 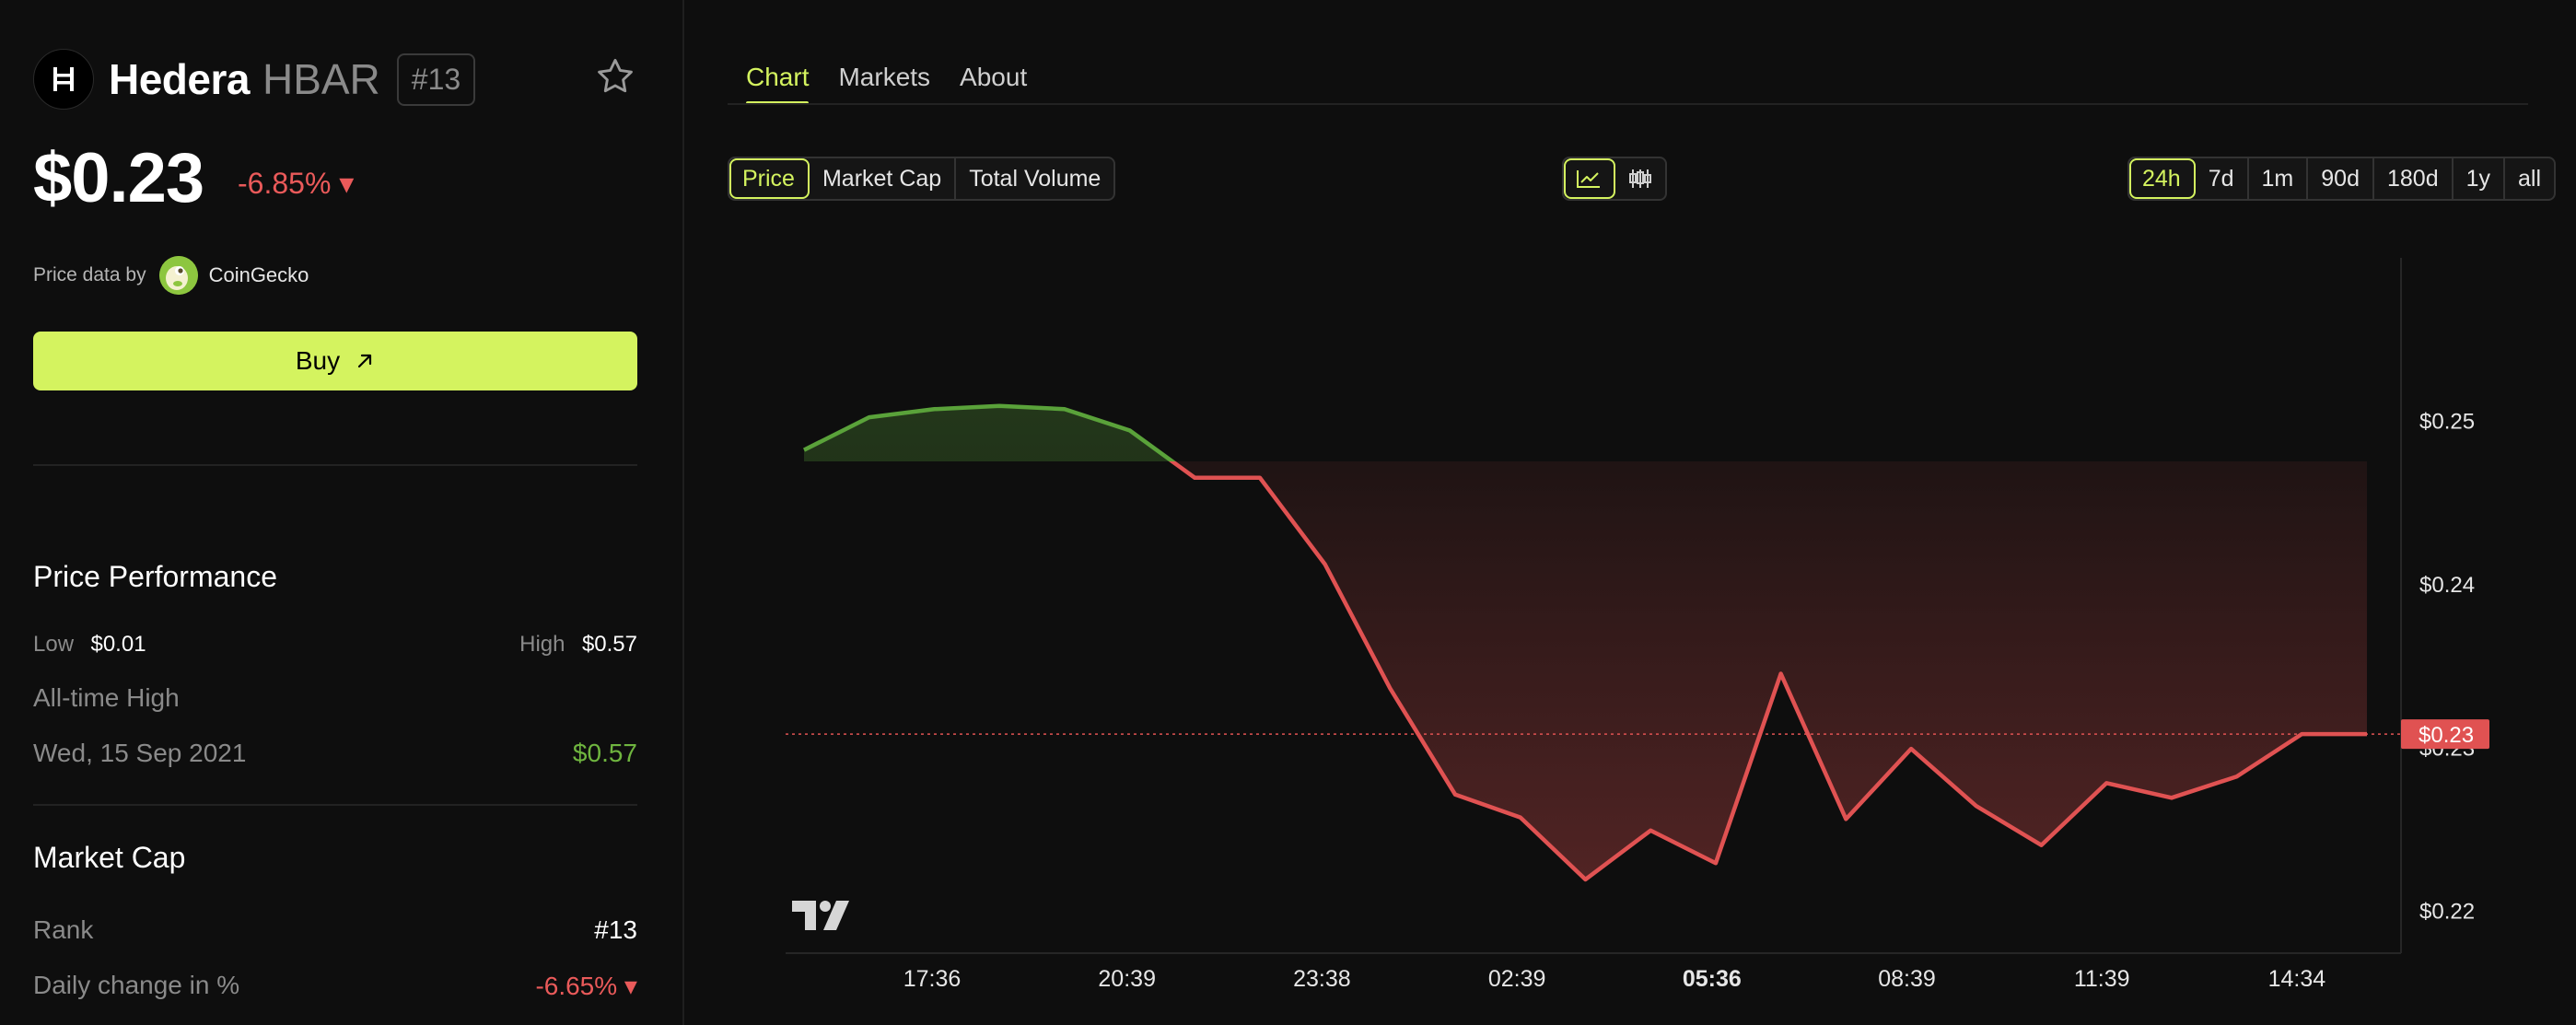 What do you see at coordinates (335, 753) in the screenshot?
I see `ath-date-row: Wed, 15 Sep 2021 $0.57` at bounding box center [335, 753].